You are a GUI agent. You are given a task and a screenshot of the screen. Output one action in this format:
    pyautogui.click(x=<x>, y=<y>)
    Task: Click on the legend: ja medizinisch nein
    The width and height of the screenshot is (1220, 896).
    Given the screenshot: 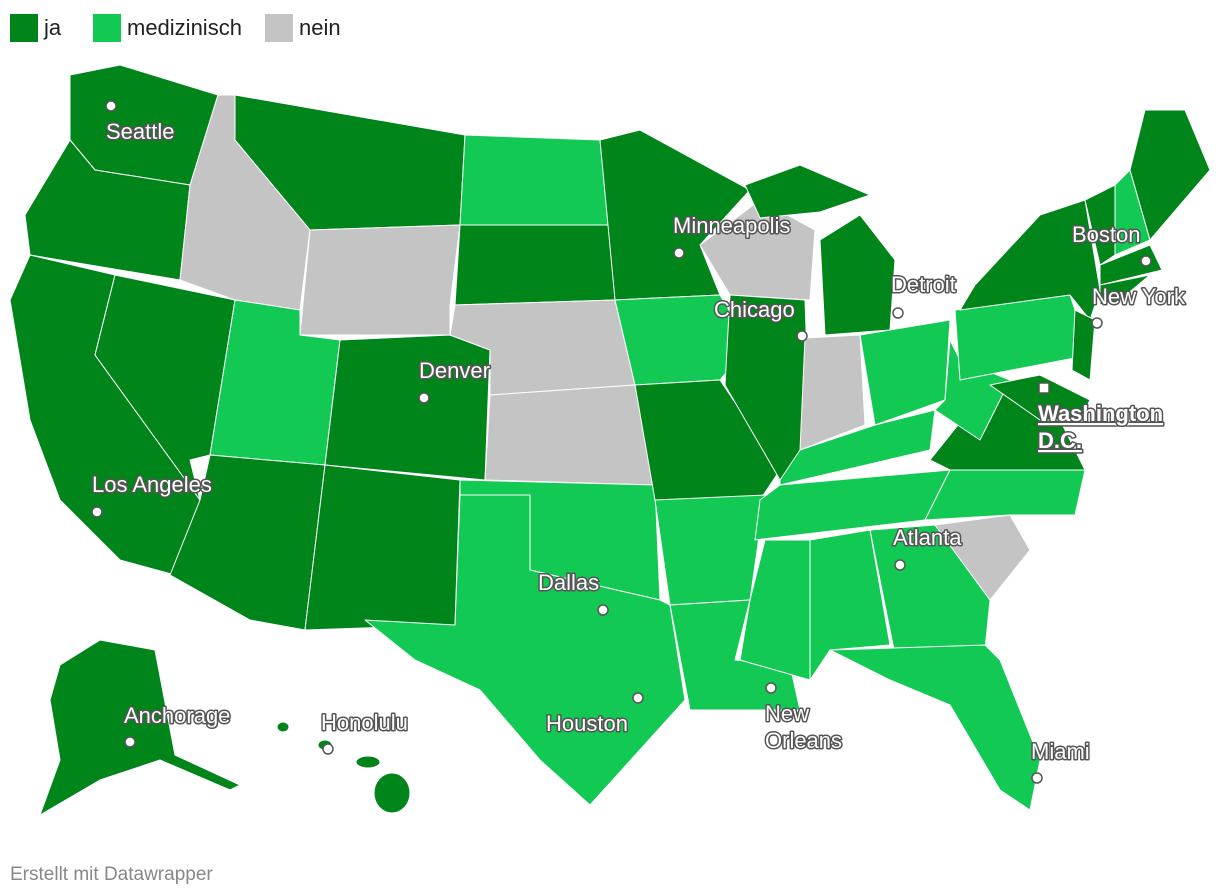 What is the action you would take?
    pyautogui.click(x=175, y=28)
    